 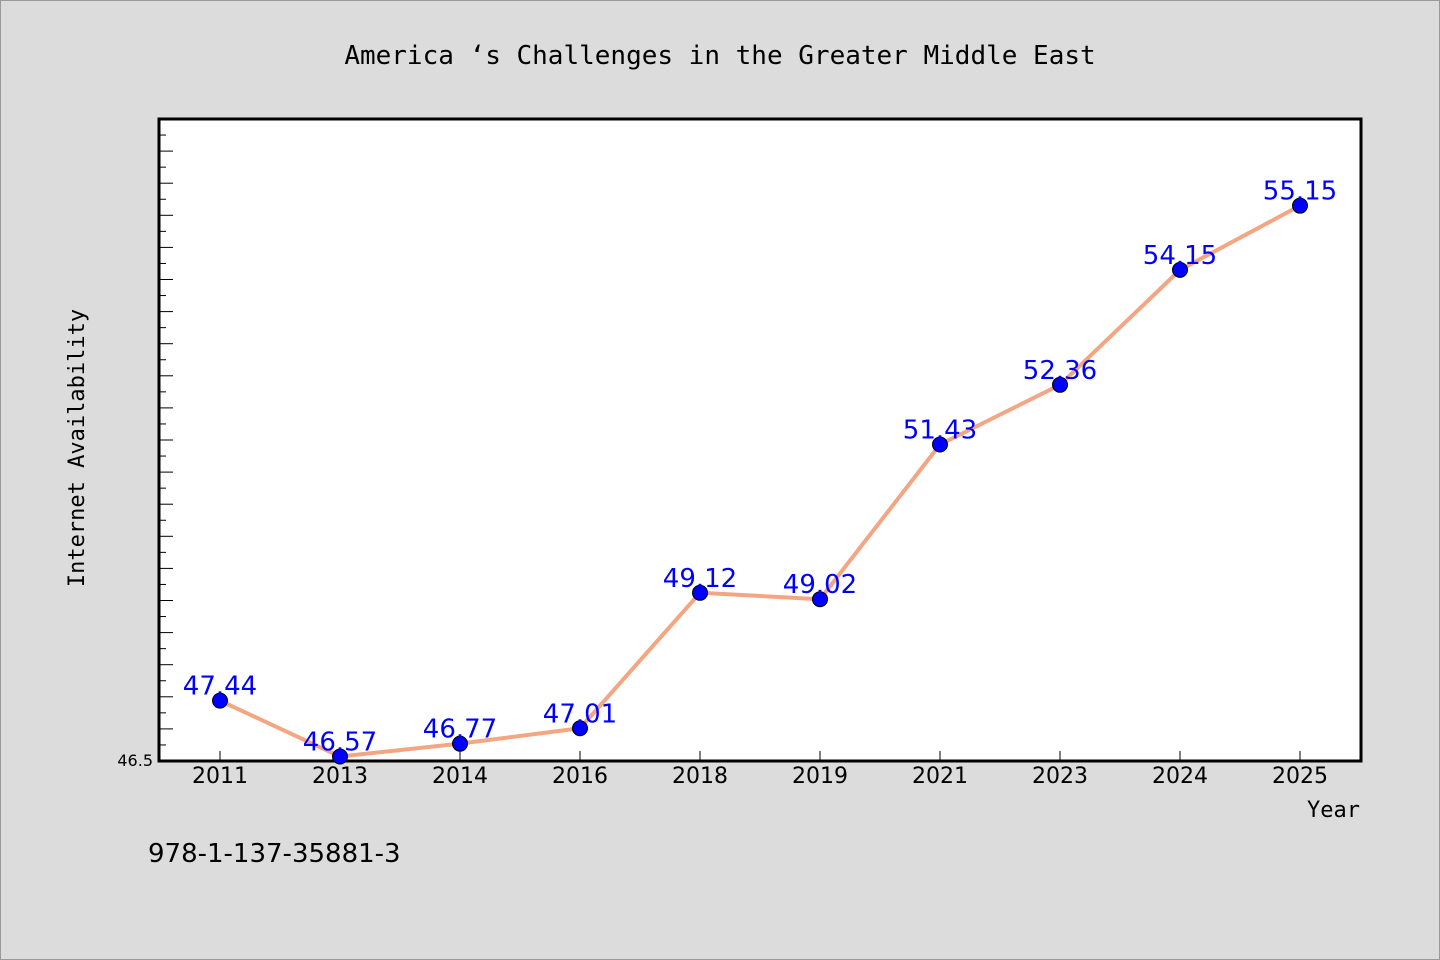 What do you see at coordinates (580, 714) in the screenshot?
I see `data-label: 47.01` at bounding box center [580, 714].